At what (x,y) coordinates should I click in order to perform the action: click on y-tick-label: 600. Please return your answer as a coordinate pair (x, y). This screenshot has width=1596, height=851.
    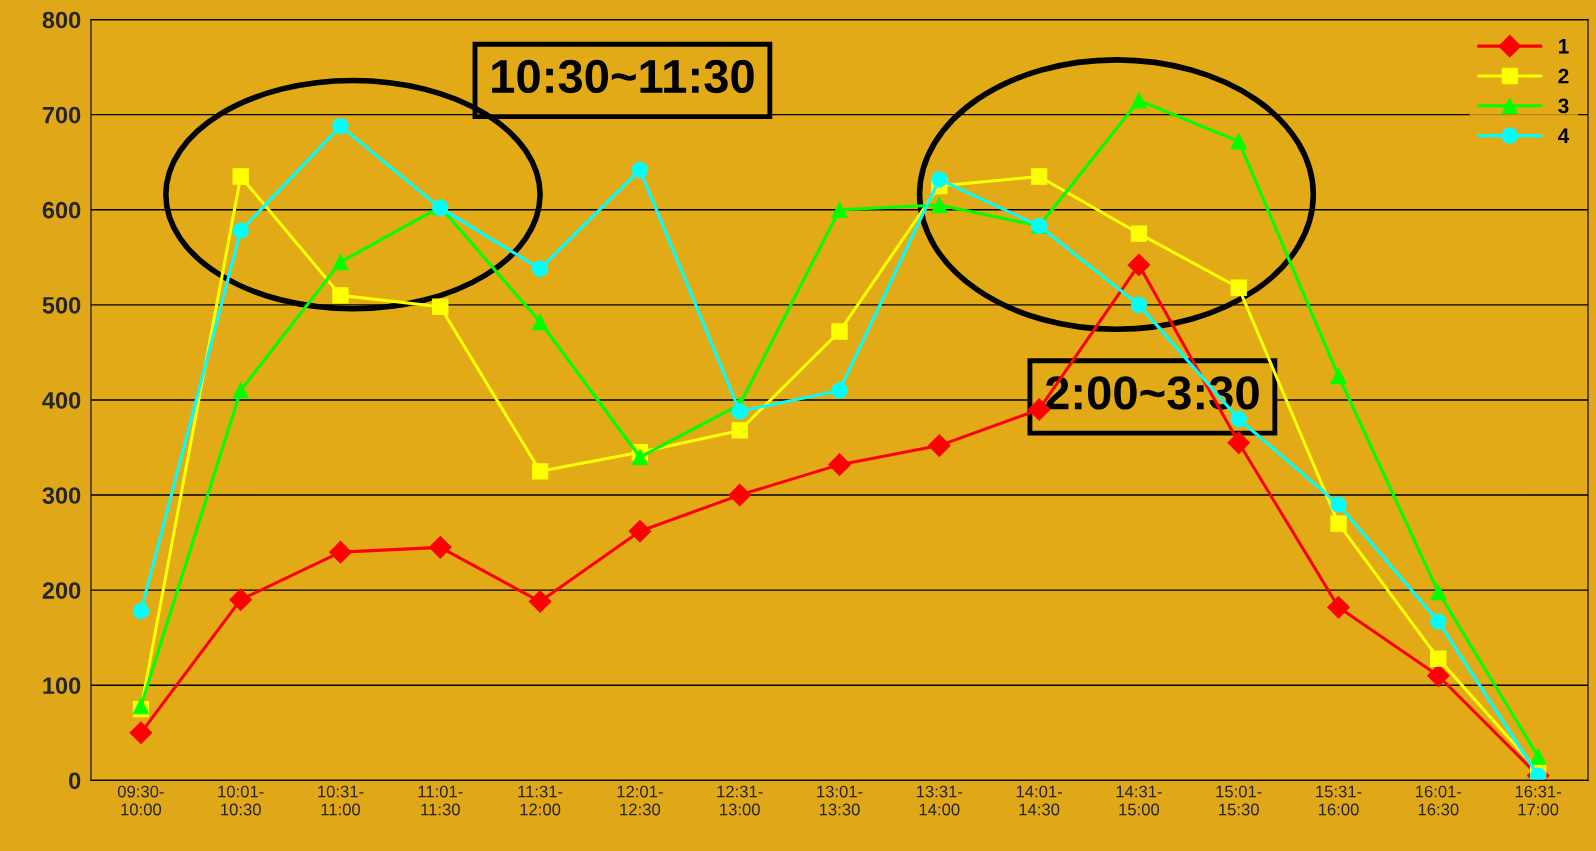
    Looking at the image, I should click on (61, 210).